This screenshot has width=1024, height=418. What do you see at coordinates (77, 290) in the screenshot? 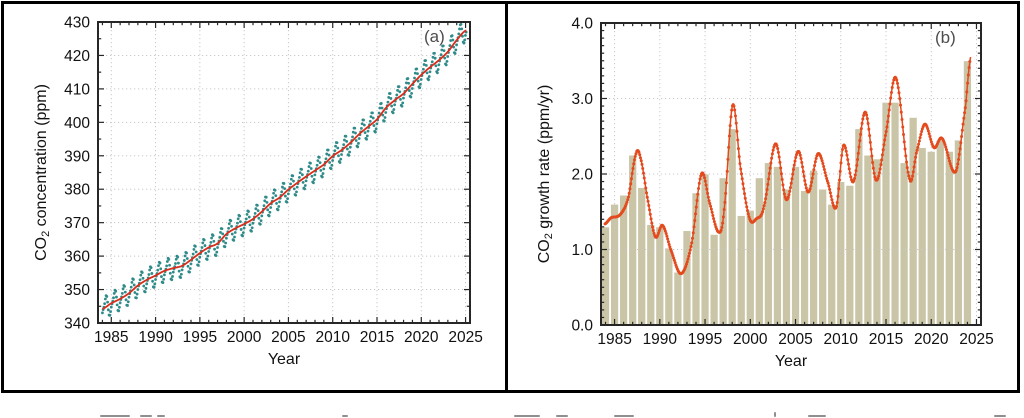
I see `y-tick-label: 350` at bounding box center [77, 290].